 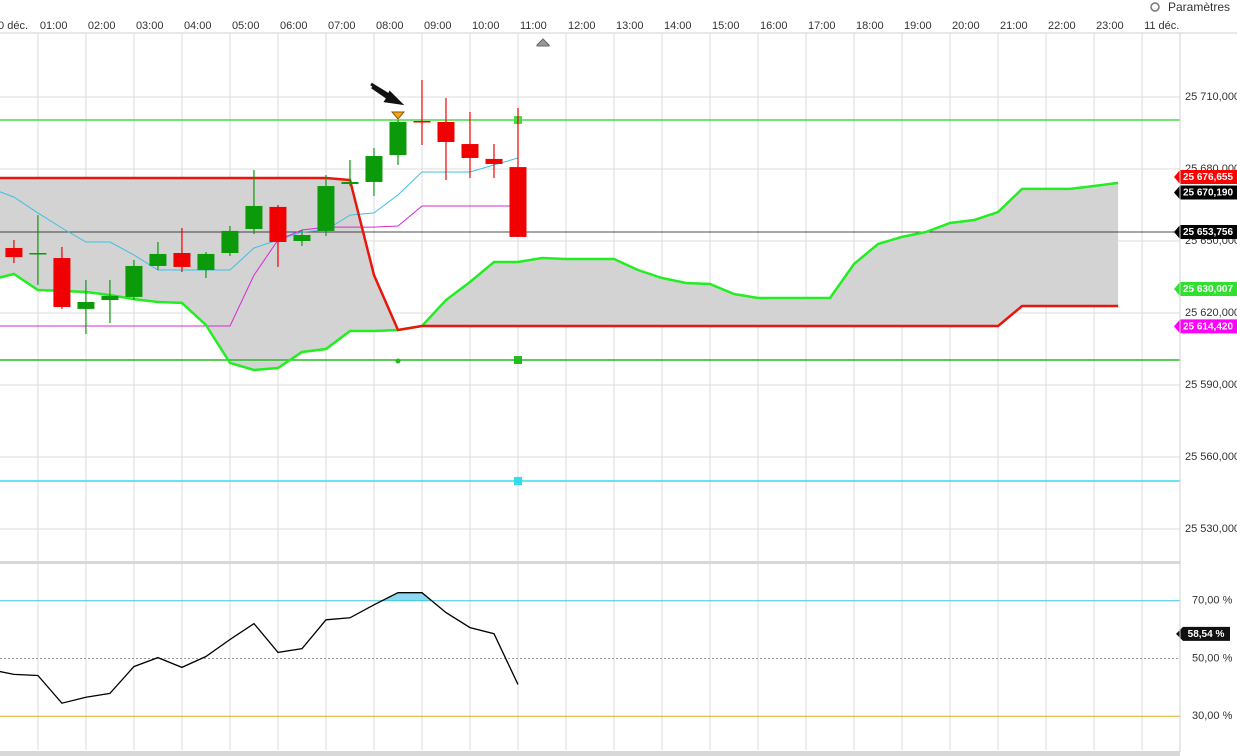 What do you see at coordinates (1212, 716) in the screenshot?
I see `y-tick-label: 30,00 %` at bounding box center [1212, 716].